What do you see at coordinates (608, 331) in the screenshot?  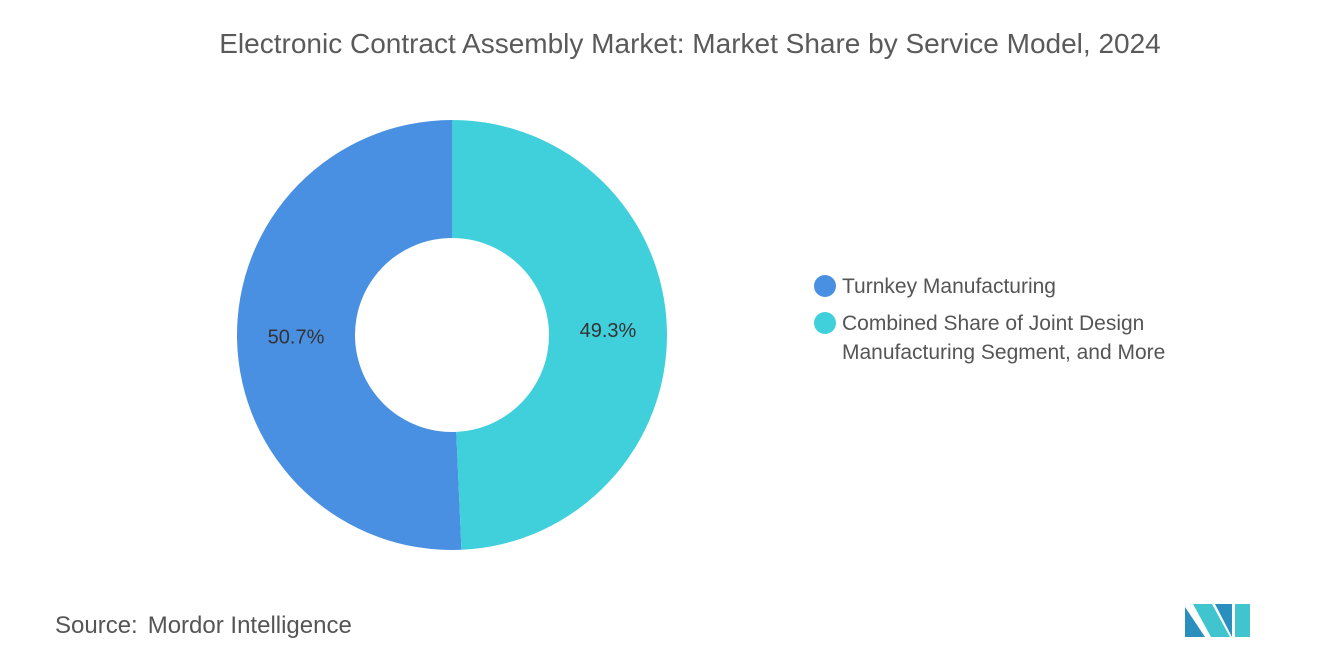 I see `value-label: 49.3%` at bounding box center [608, 331].